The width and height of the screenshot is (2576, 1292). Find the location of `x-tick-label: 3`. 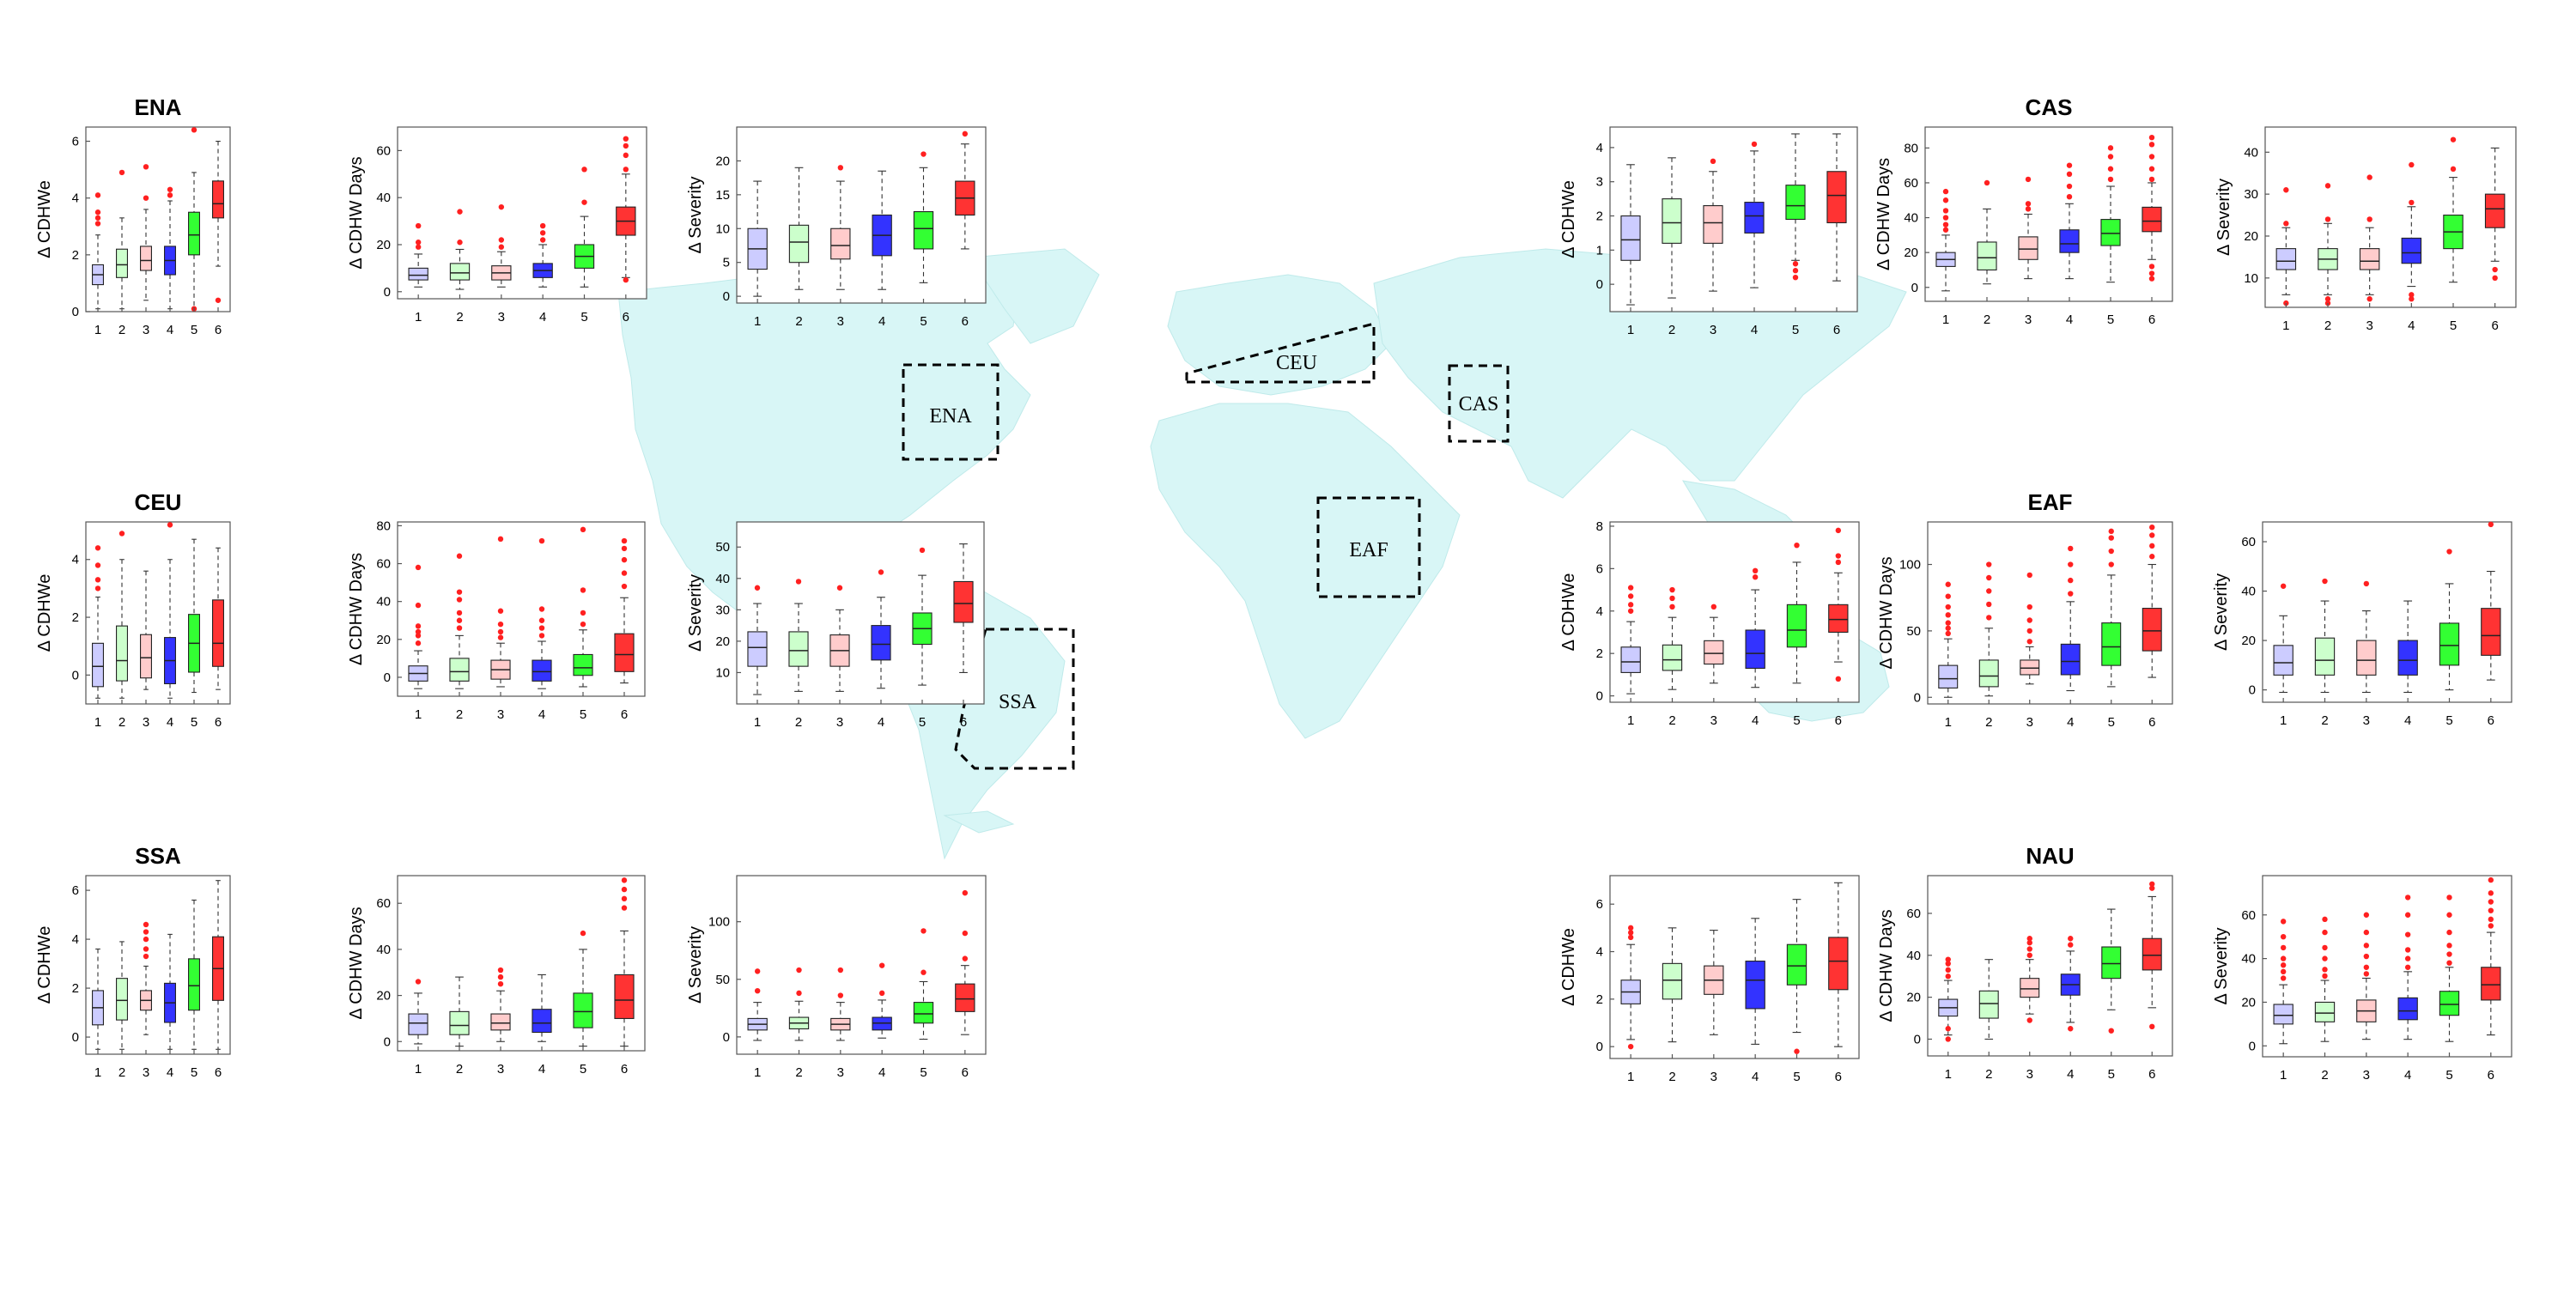

x-tick-label: 3 is located at coordinates (146, 1072).